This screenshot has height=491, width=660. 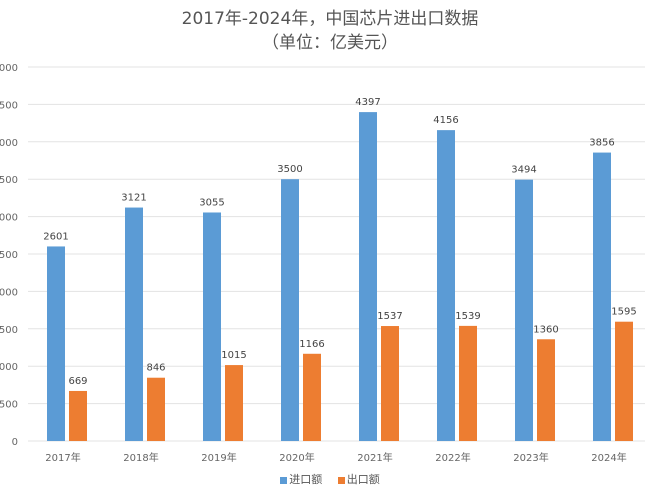 I want to click on y-tick-label: 4500, so click(x=9, y=105).